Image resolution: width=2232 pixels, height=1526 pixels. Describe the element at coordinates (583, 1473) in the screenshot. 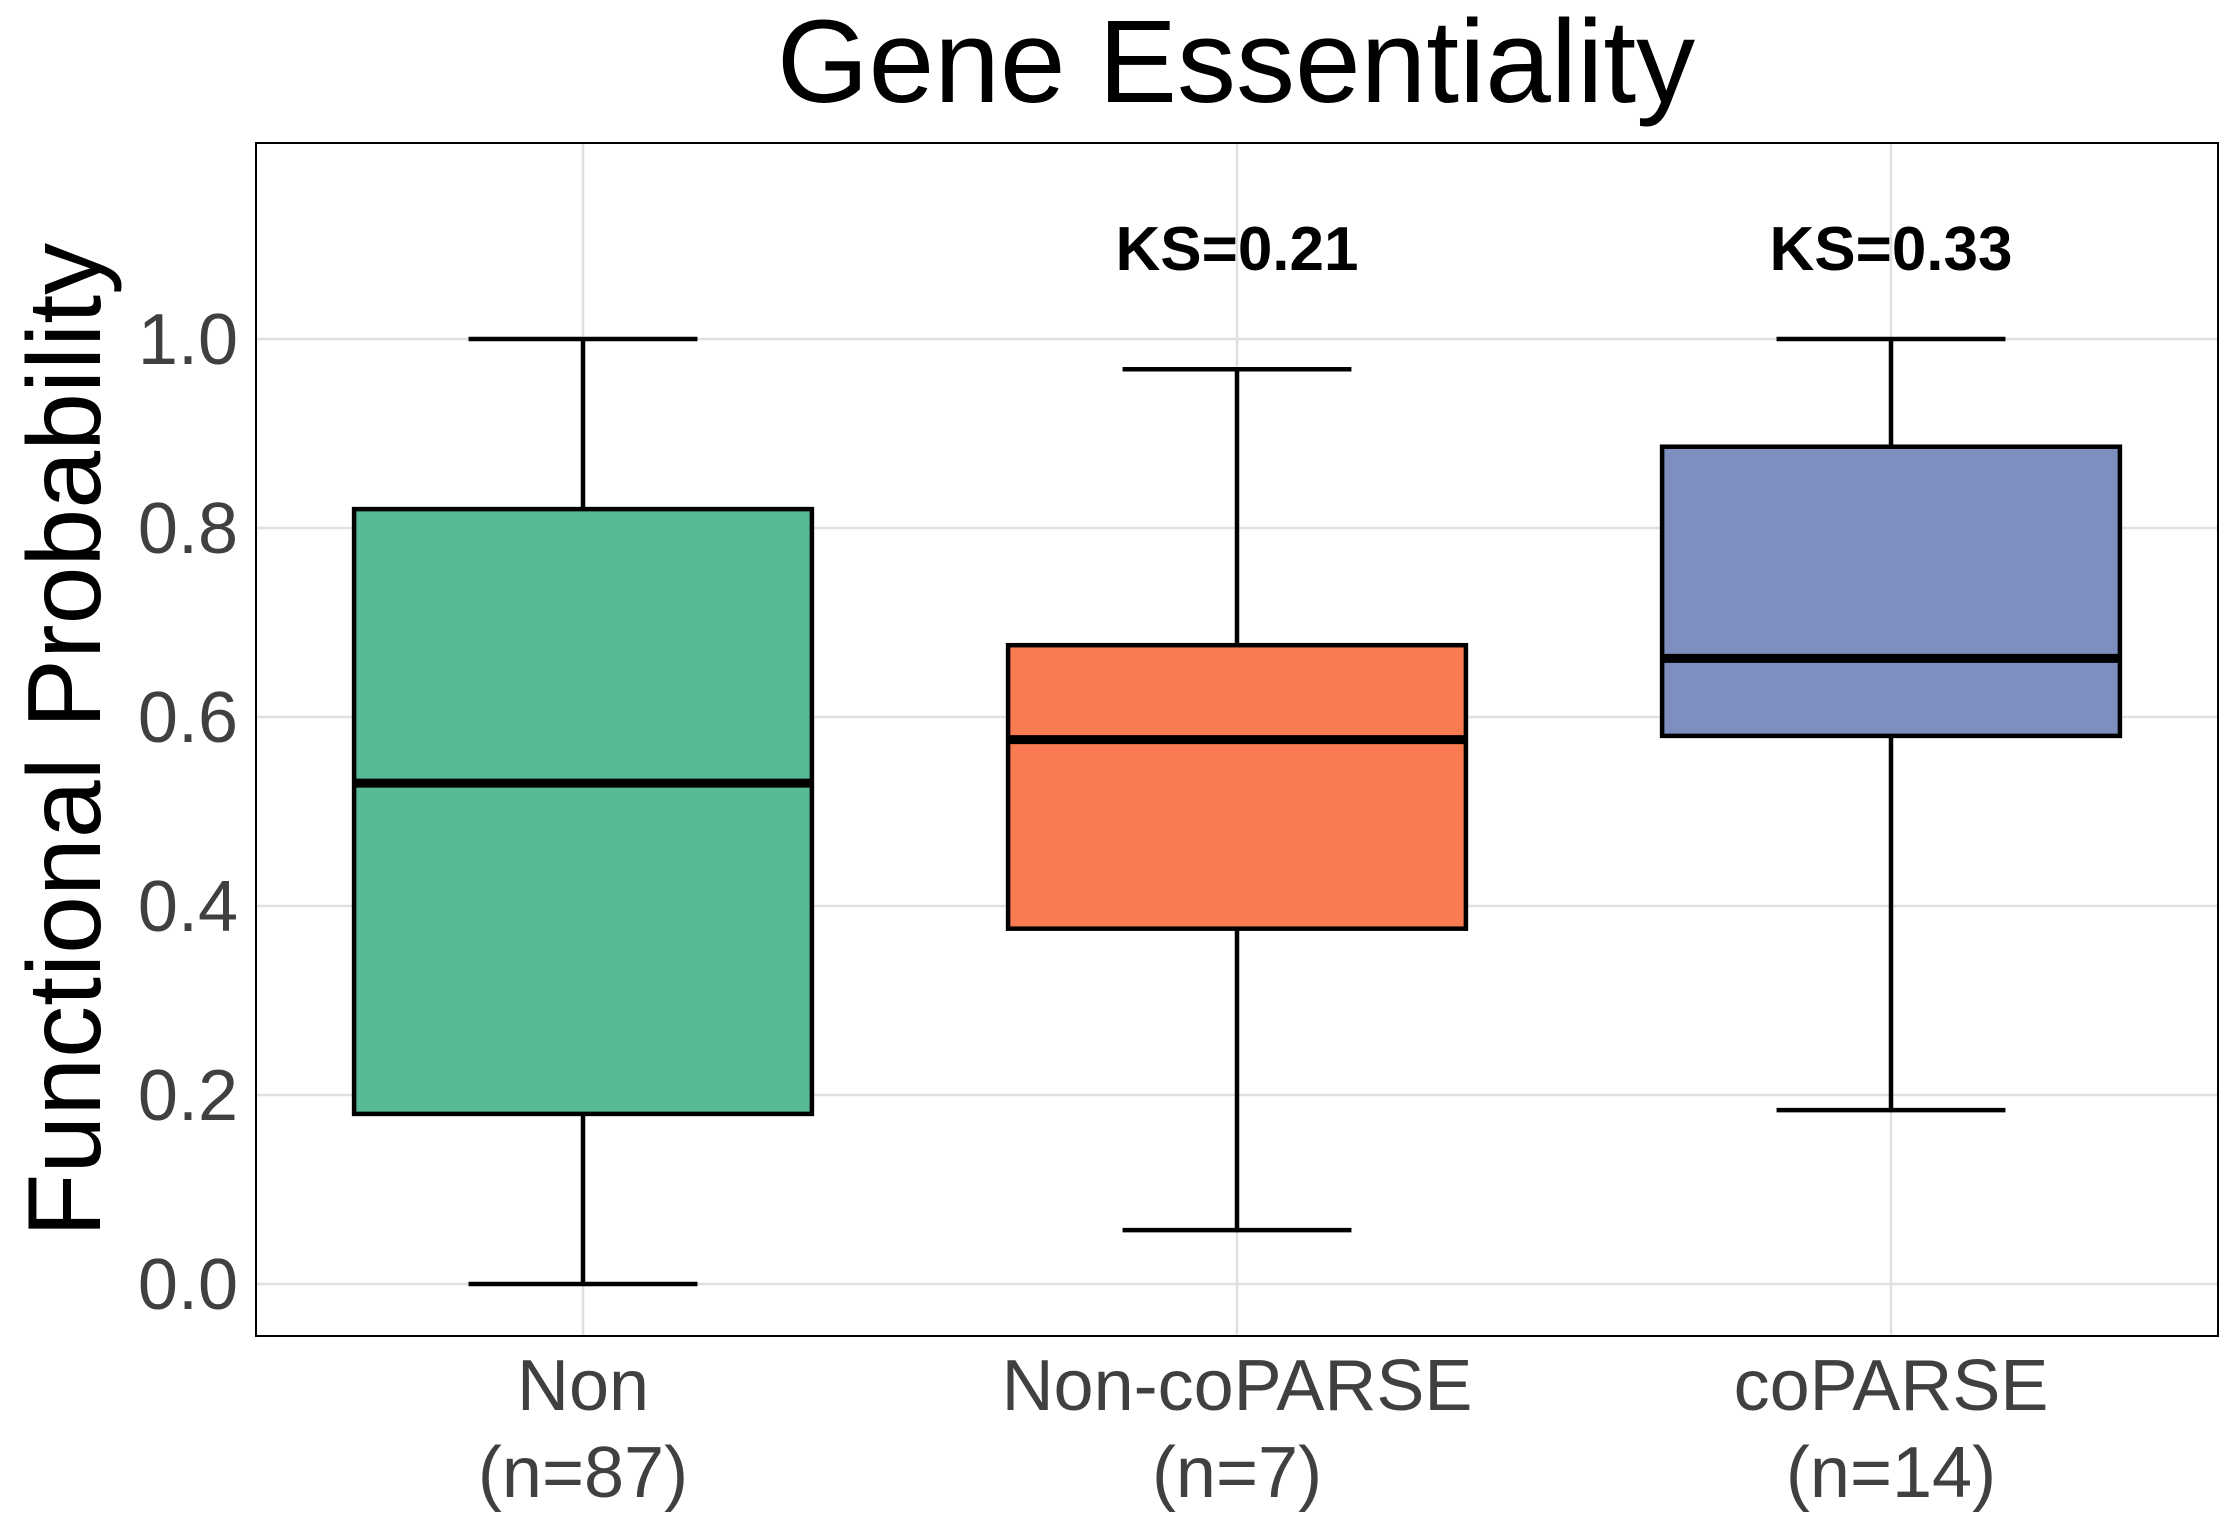

I see `x-category-sublabel: (n=87)` at that location.